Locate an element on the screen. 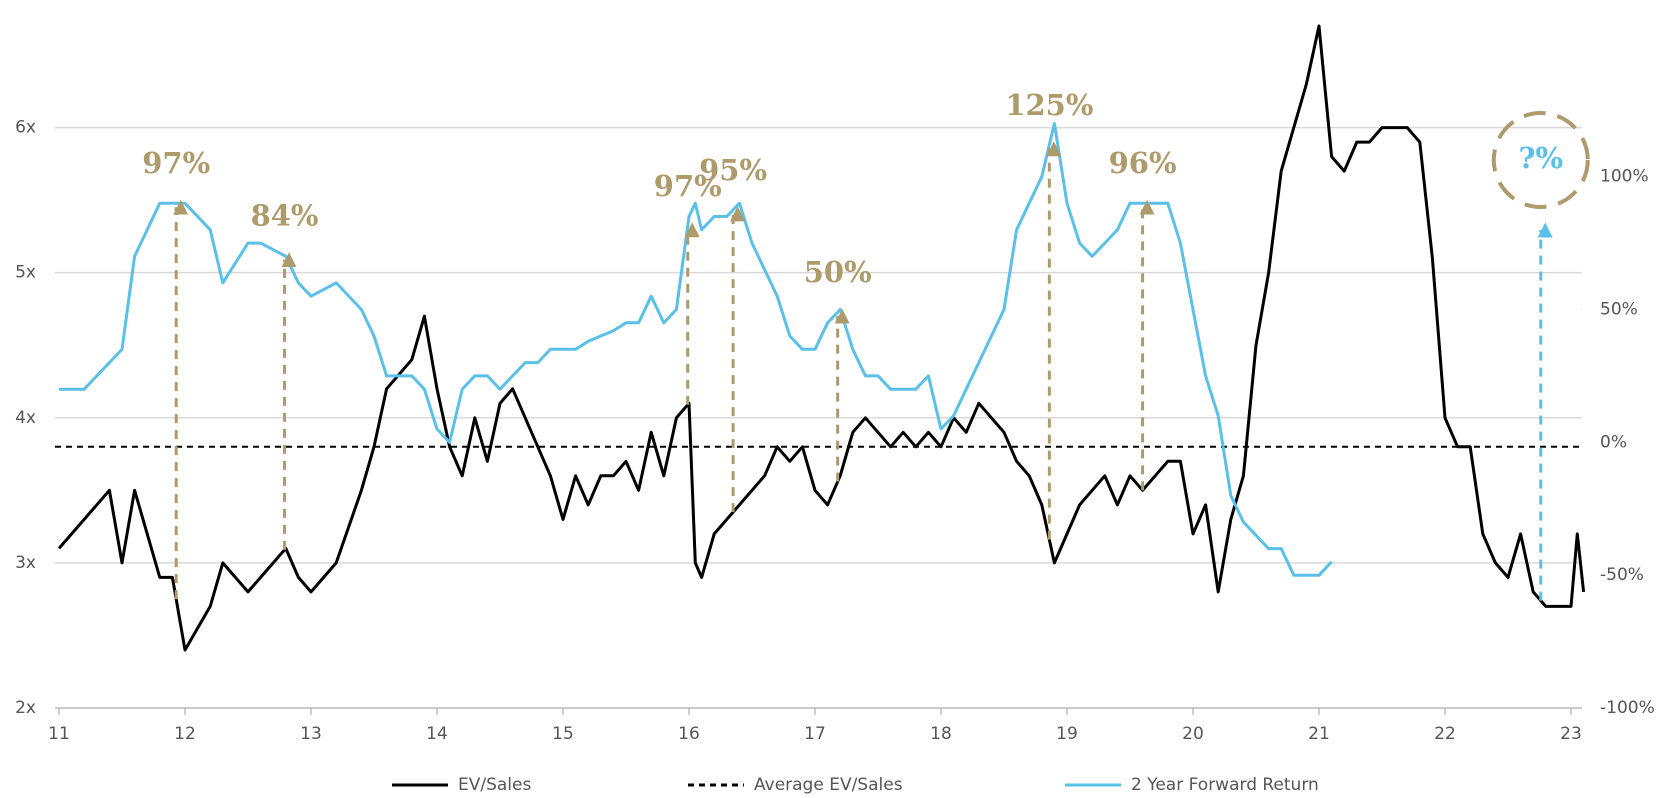  y2-tick-label: -100% is located at coordinates (1627, 708).